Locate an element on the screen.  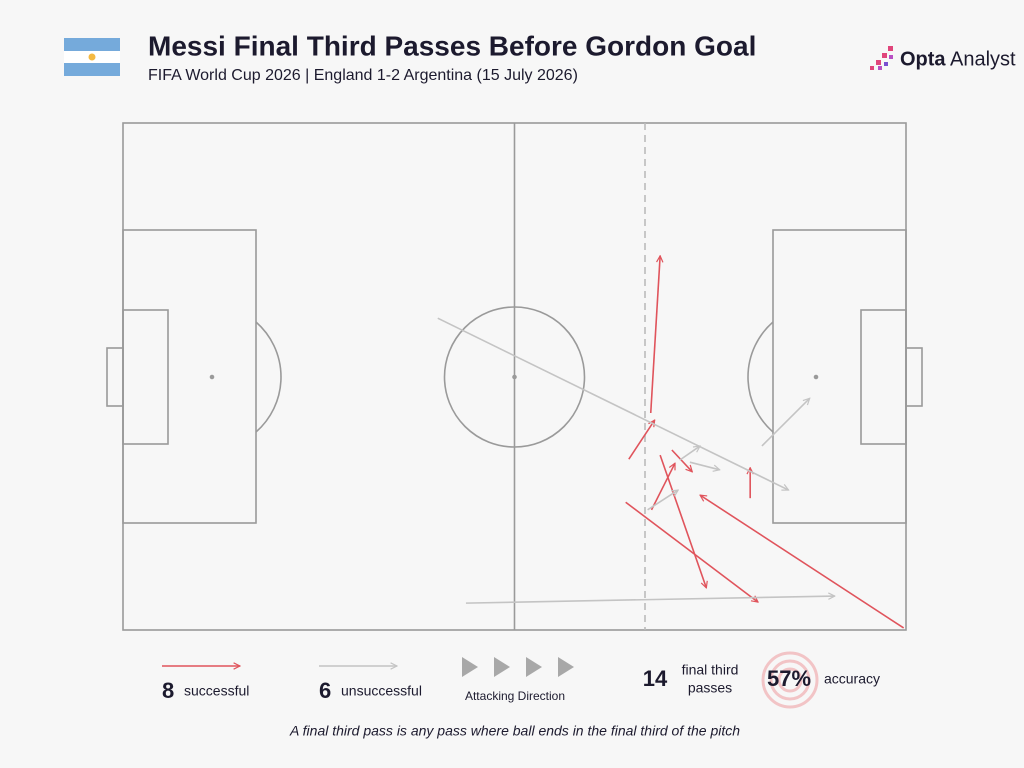
accuracy-target is located at coordinates (790, 680).